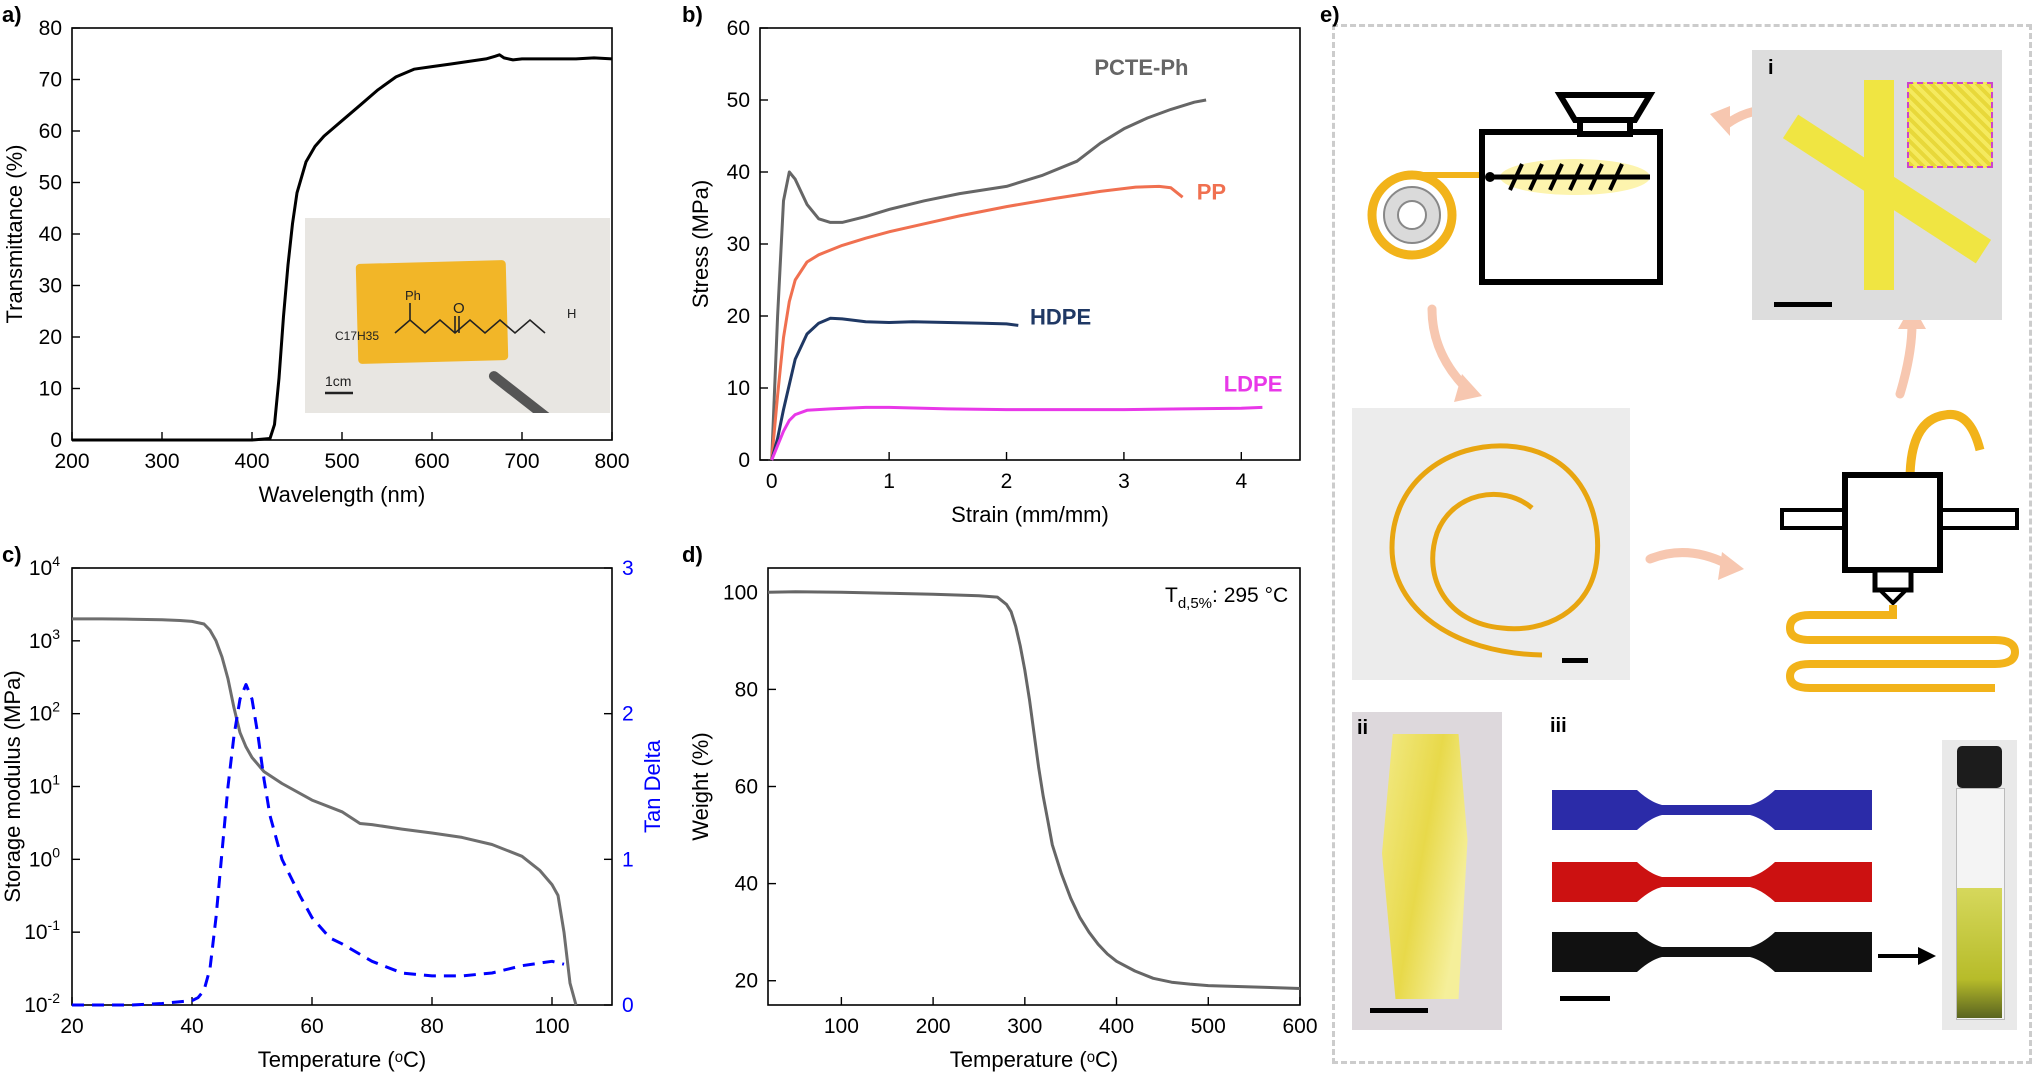  I want to click on x-tick-label: 800, so click(611, 461).